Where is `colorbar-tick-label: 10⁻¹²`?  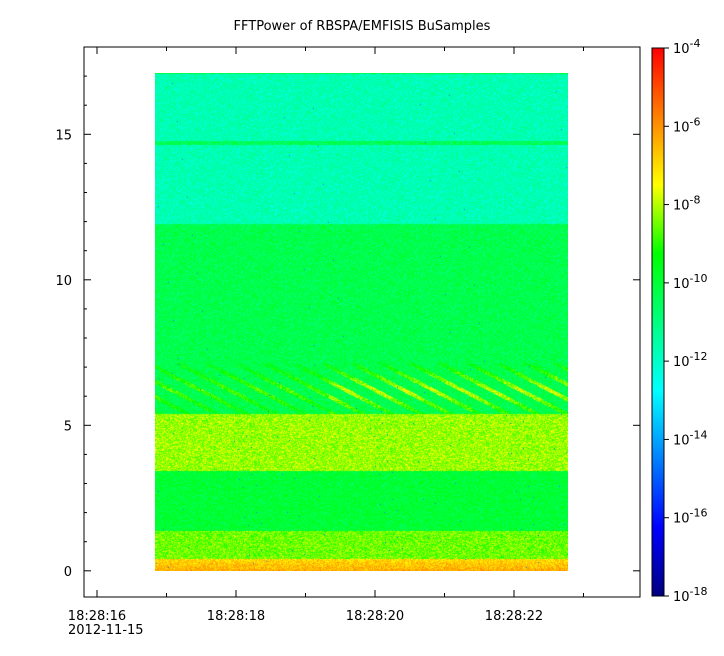 colorbar-tick-label: 10⁻¹² is located at coordinates (690, 360).